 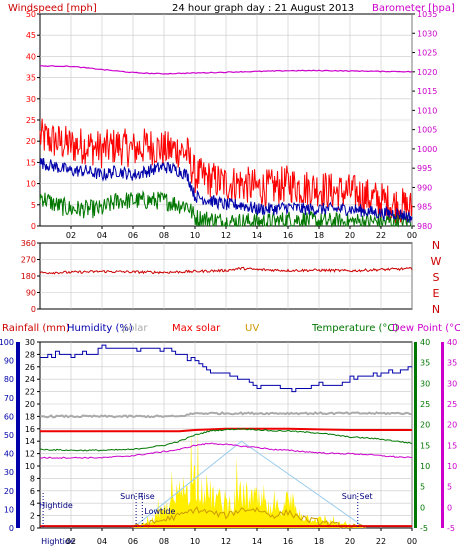 I want to click on header-uv: UV, so click(x=252, y=328).